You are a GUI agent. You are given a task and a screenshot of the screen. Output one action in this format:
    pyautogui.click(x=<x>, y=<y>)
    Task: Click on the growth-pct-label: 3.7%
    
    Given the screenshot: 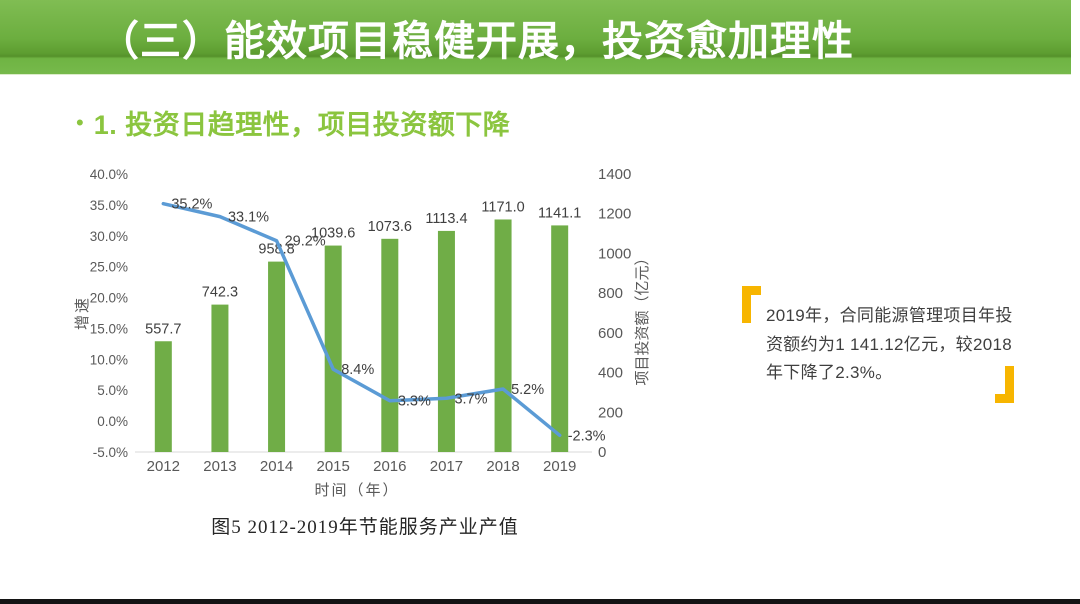 What is the action you would take?
    pyautogui.click(x=470, y=399)
    